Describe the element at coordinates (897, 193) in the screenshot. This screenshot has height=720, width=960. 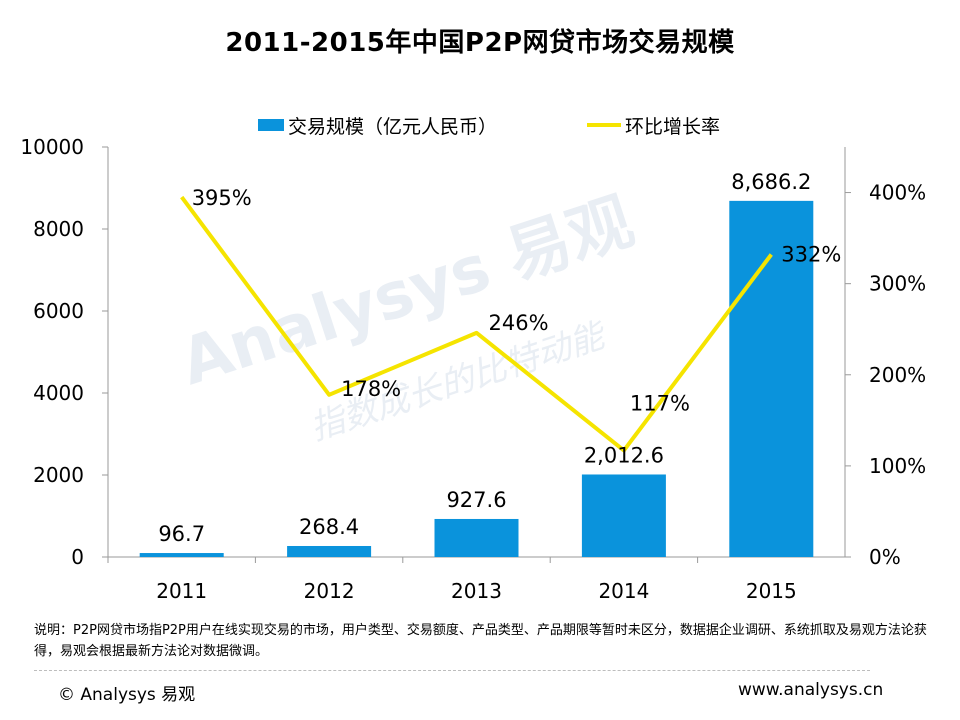
I see `y-right-tick-label: 400%` at that location.